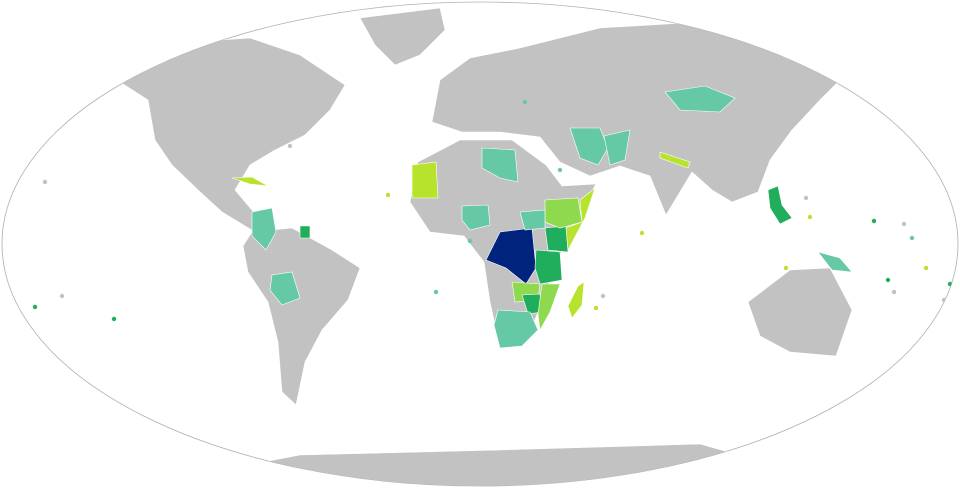  Describe the element at coordinates (264, 229) in the screenshot. I see `region-colombia` at that location.